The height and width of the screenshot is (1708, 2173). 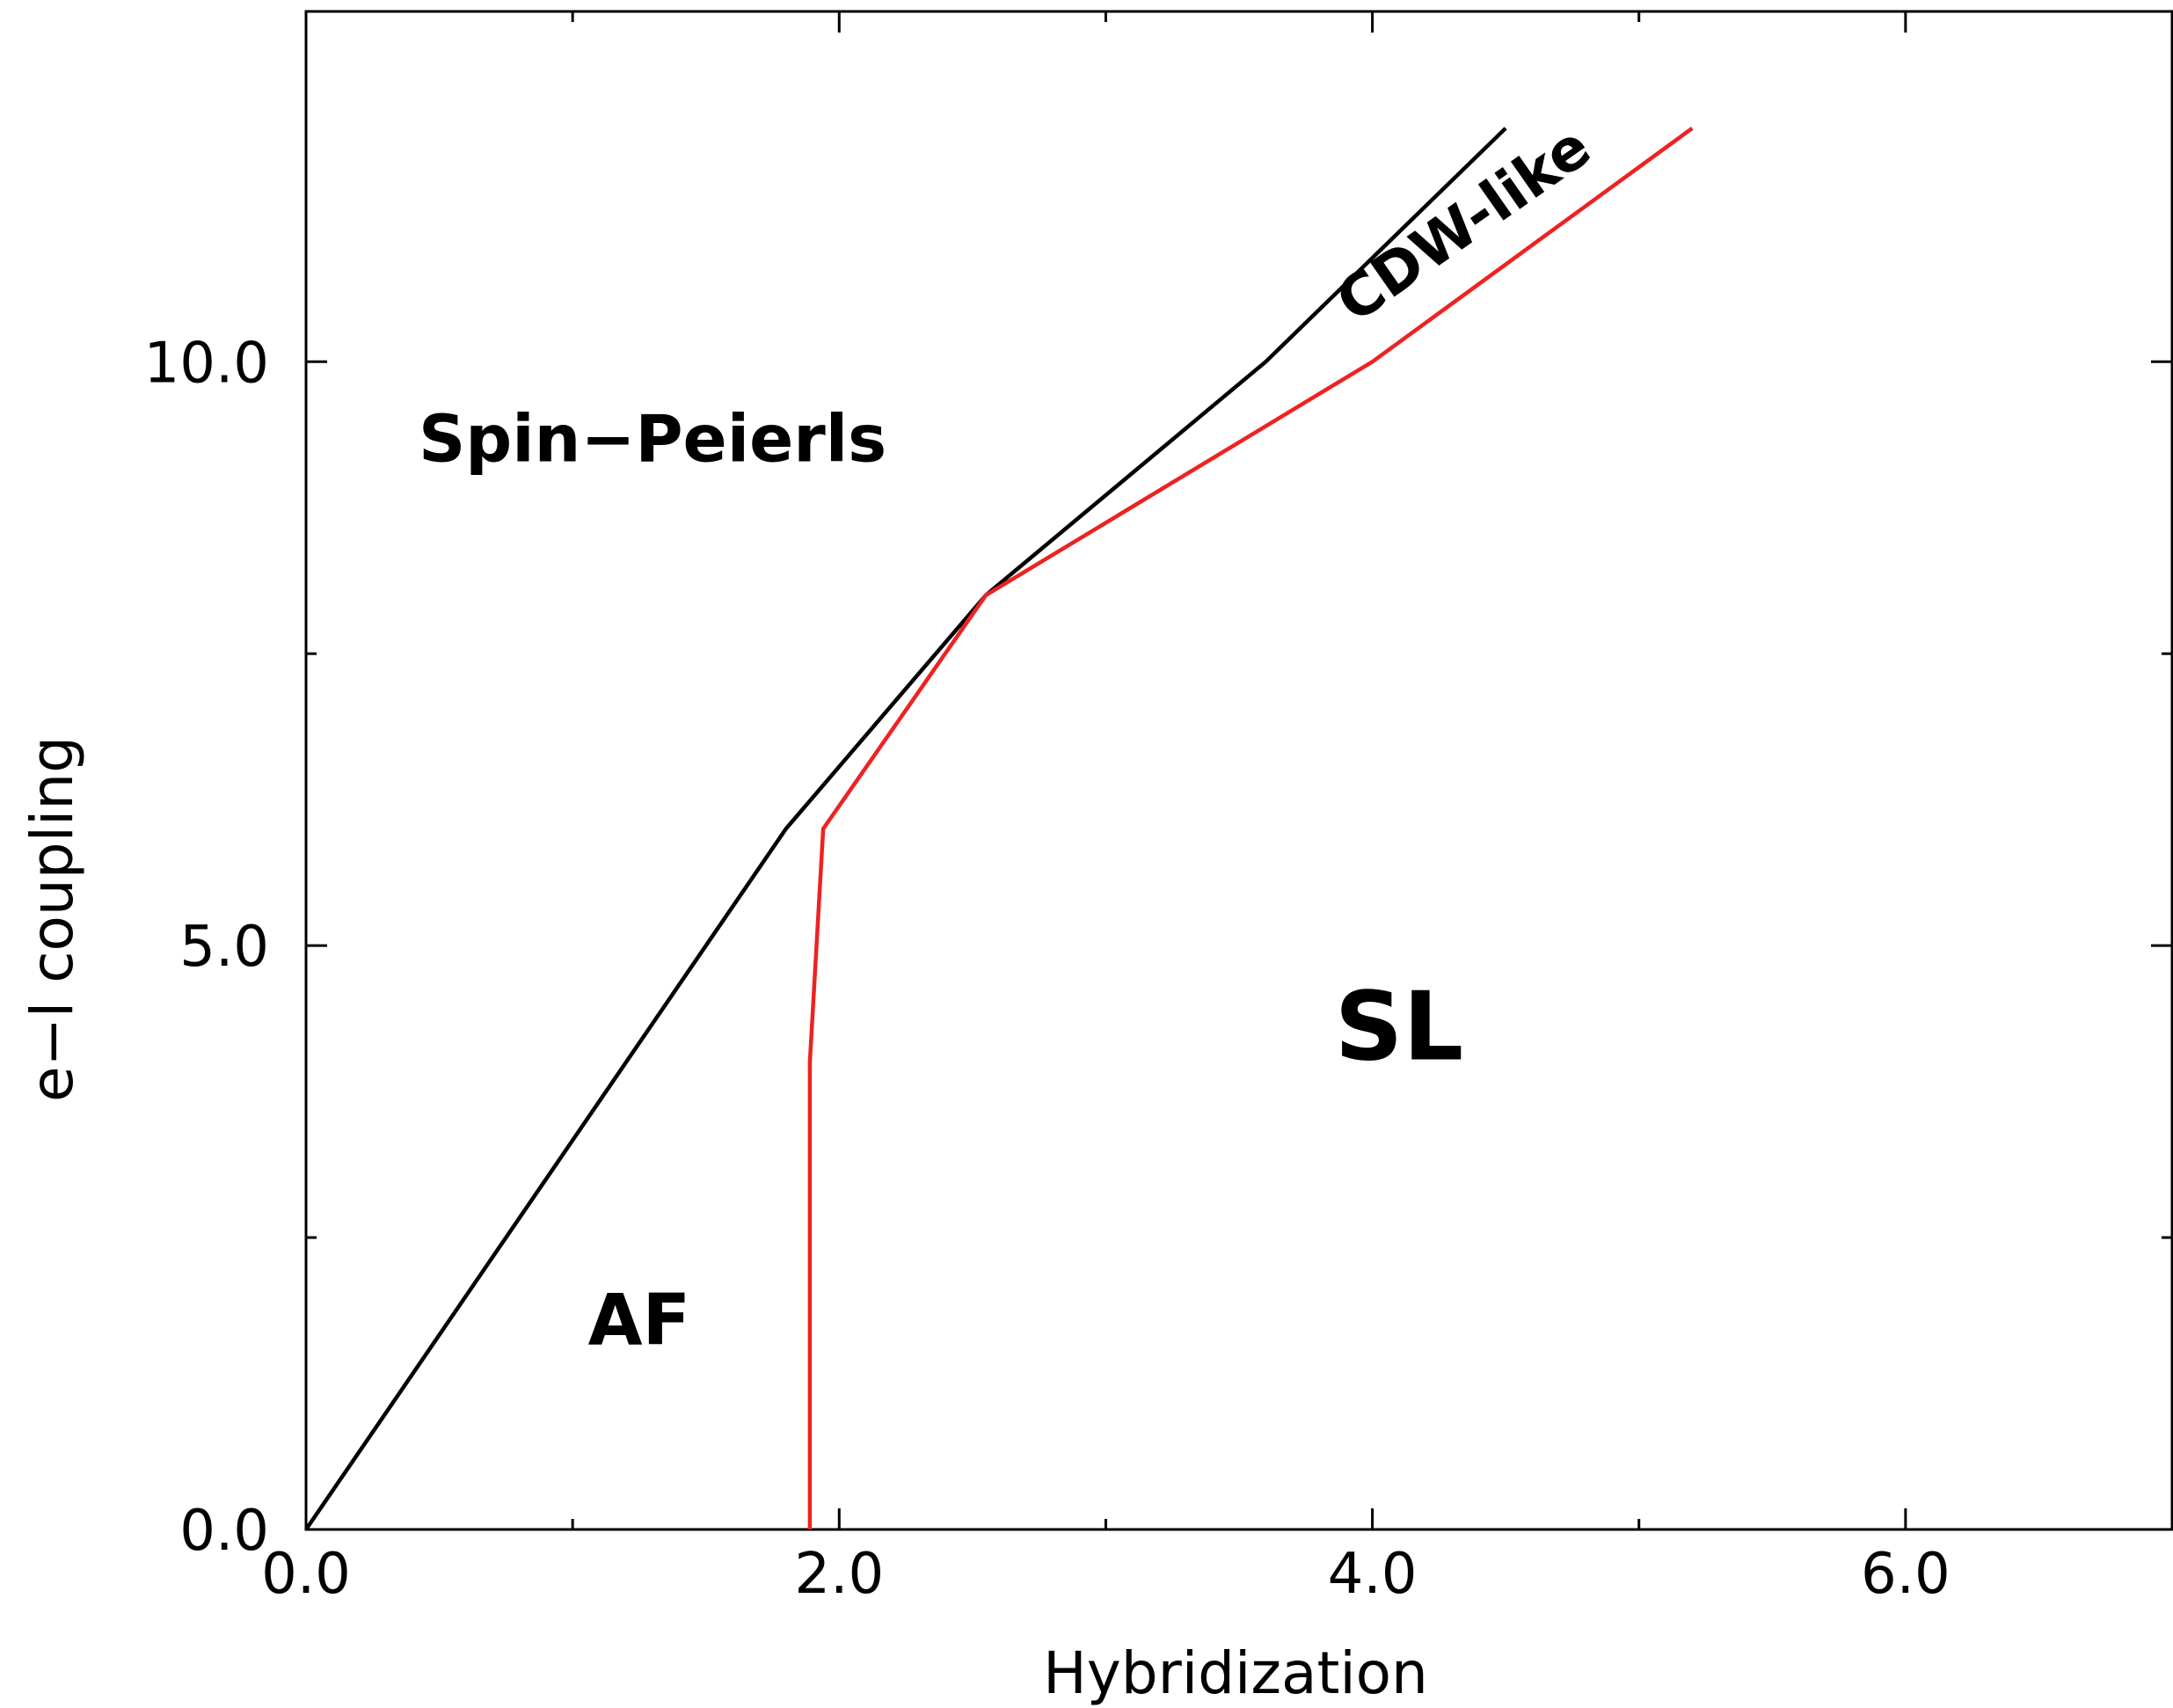 I want to click on x-tick-label-0: 0.0, so click(x=306, y=1575).